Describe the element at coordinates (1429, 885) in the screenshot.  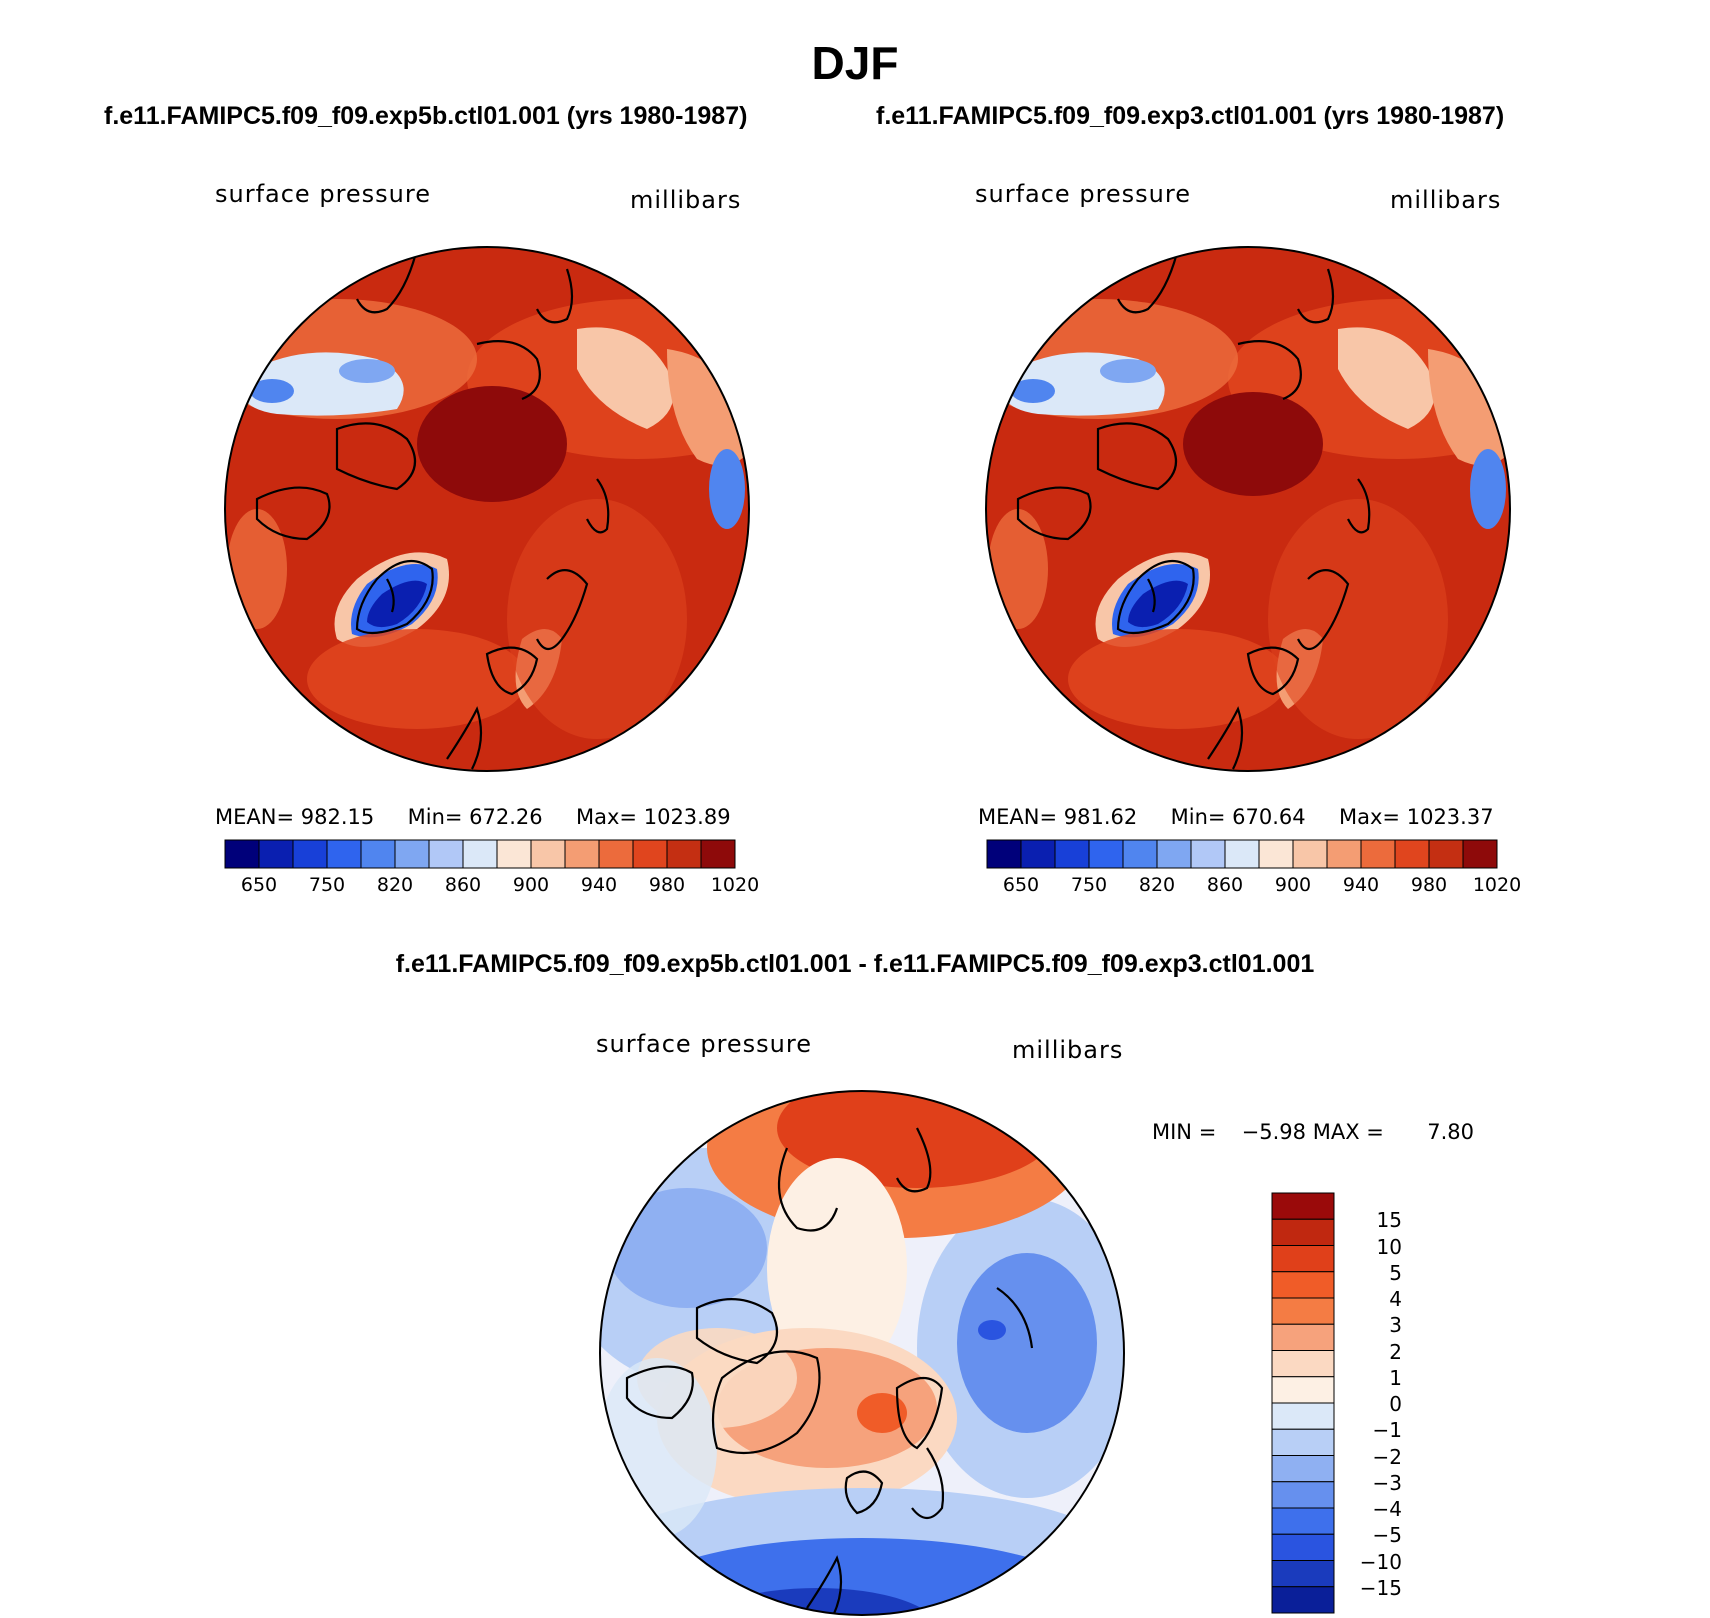
I see `colorbar-tick-label: 980` at that location.